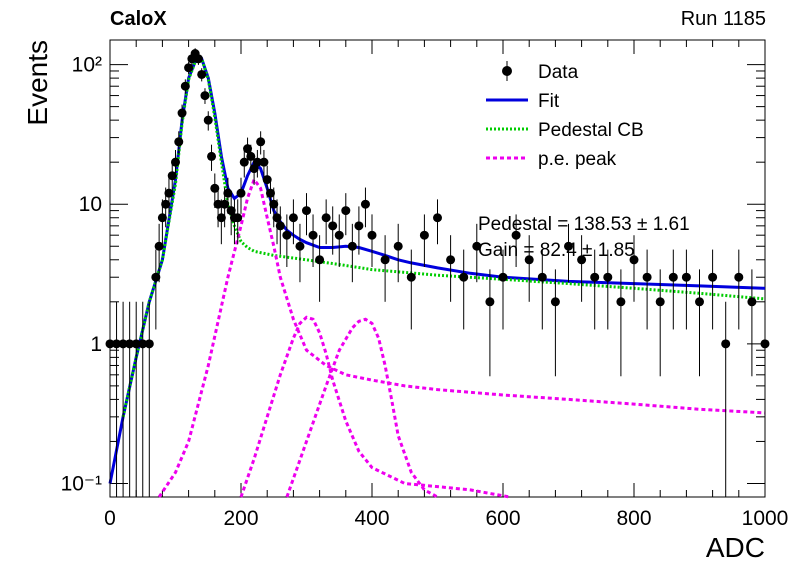  I want to click on x-tick-label: 0, so click(110, 518).